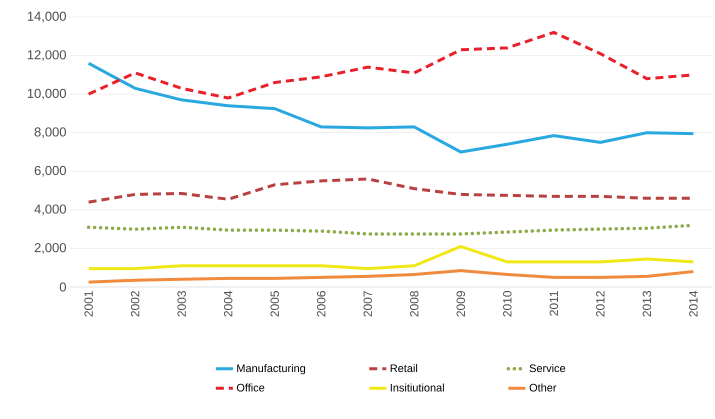  I want to click on legend-label: Other, so click(543, 388).